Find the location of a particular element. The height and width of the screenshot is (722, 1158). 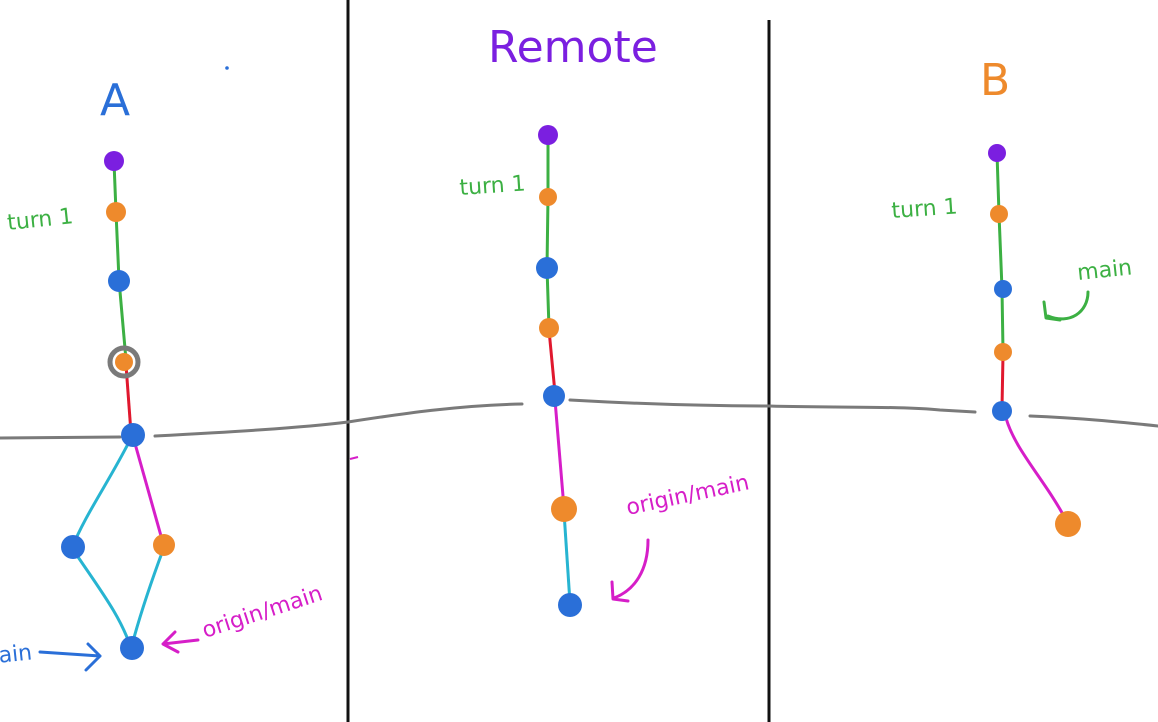

panel-a-title: A is located at coordinates (115, 100).